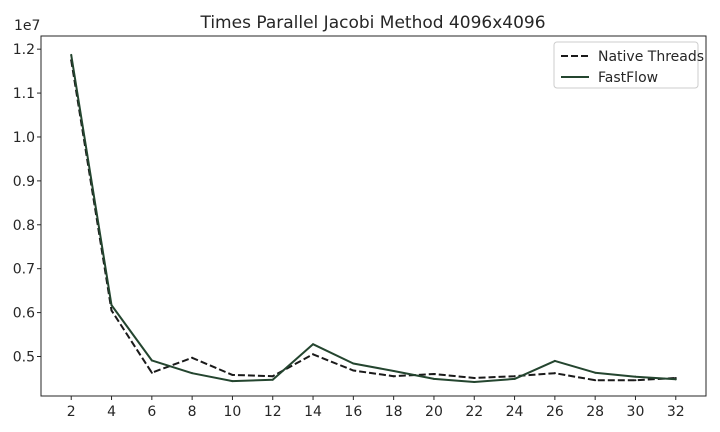  What do you see at coordinates (474, 412) in the screenshot?
I see `x-tick-label: 22` at bounding box center [474, 412].